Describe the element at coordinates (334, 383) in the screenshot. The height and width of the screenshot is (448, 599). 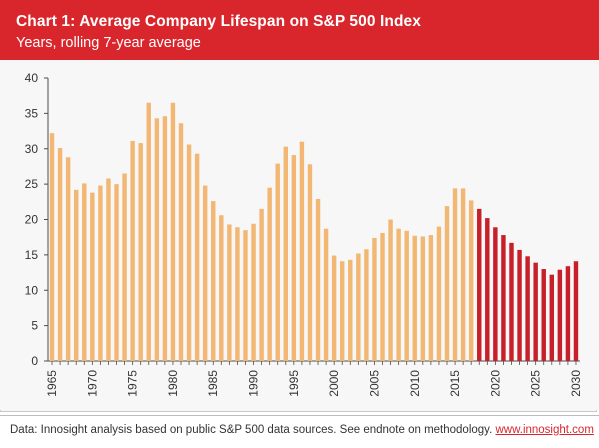
I see `x-tick-label: 2000` at that location.